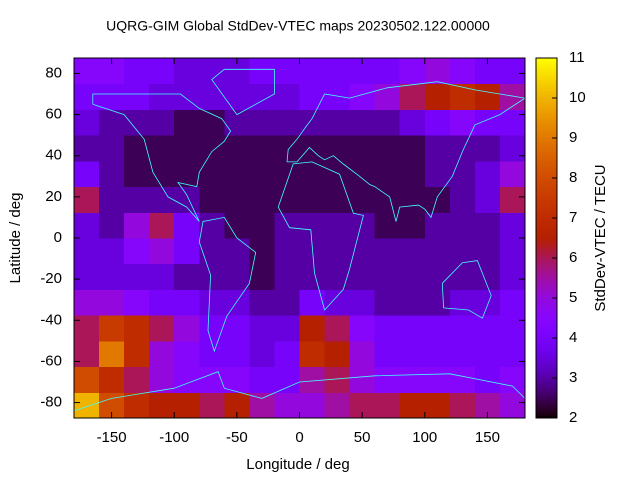 The width and height of the screenshot is (640, 480). I want to click on x-tick-label: -150, so click(112, 437).